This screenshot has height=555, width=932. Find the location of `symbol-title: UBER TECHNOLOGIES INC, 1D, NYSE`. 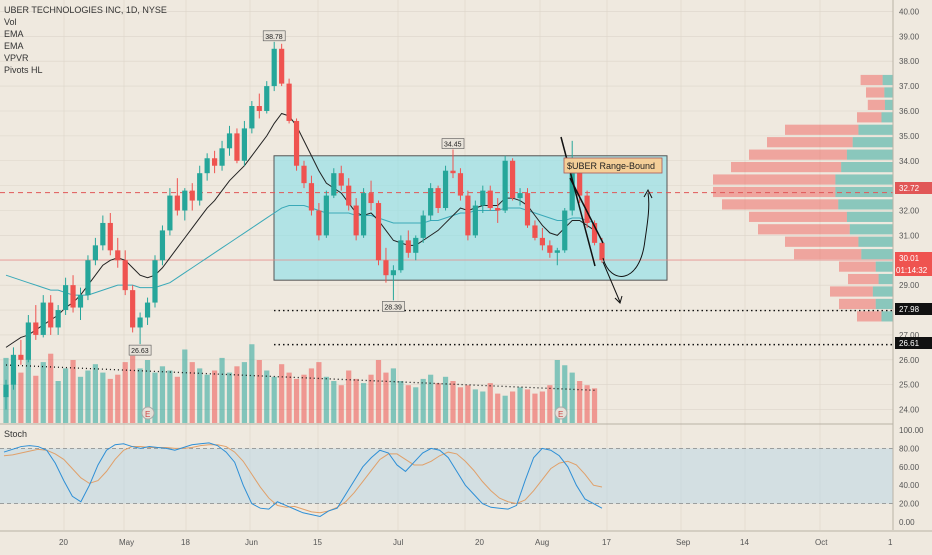

symbol-title: UBER TECHNOLOGIES INC, 1D, NYSE is located at coordinates (85, 10).